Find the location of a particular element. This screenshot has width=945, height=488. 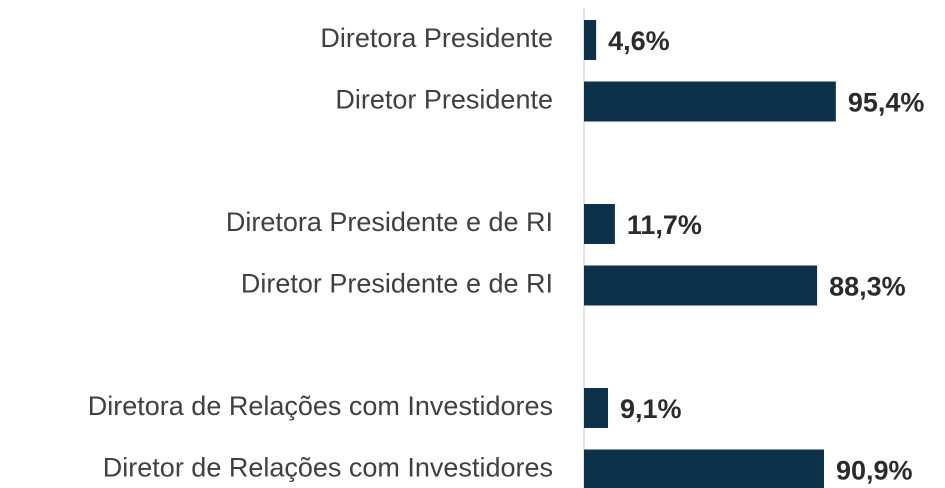

category-label: Diretor de Relações com Investidores is located at coordinates (328, 468).